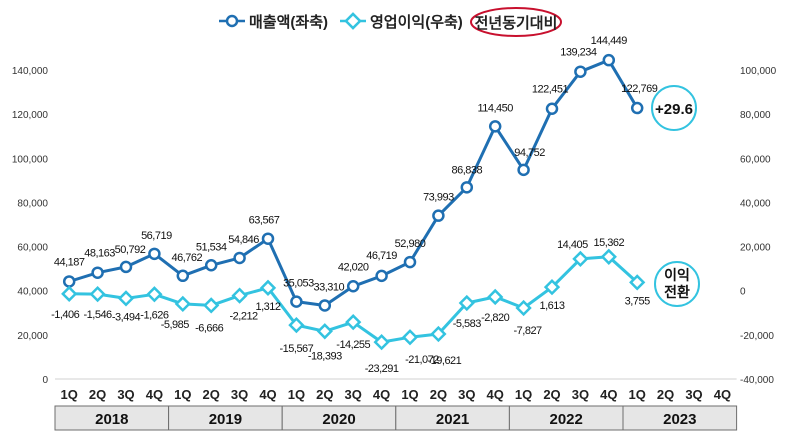 The width and height of the screenshot is (788, 440). What do you see at coordinates (755, 203) in the screenshot?
I see `right-axis-tick-label: 40,000` at bounding box center [755, 203].